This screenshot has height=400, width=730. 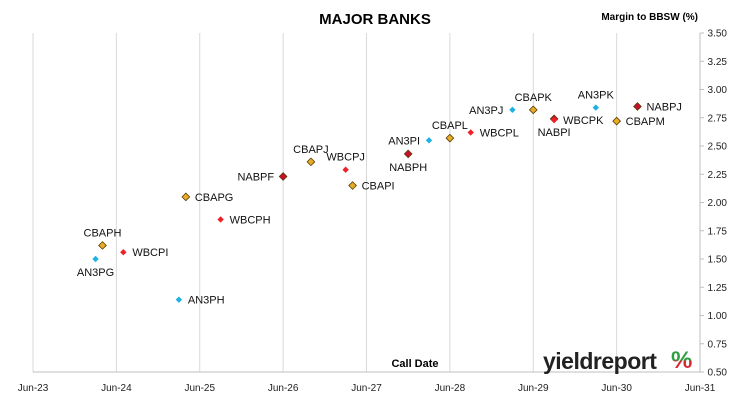 What do you see at coordinates (123, 252) in the screenshot?
I see `point-wbcpi` at bounding box center [123, 252].